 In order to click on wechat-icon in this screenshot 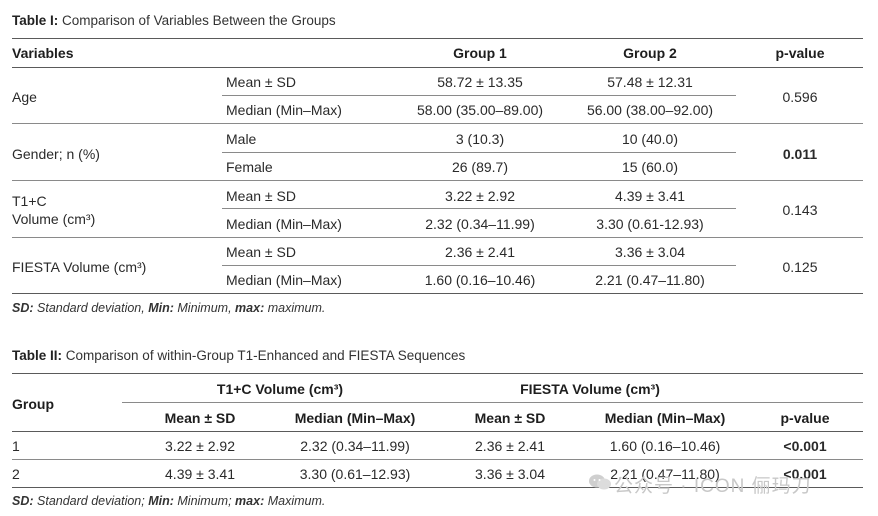, I will do `click(600, 482)`.